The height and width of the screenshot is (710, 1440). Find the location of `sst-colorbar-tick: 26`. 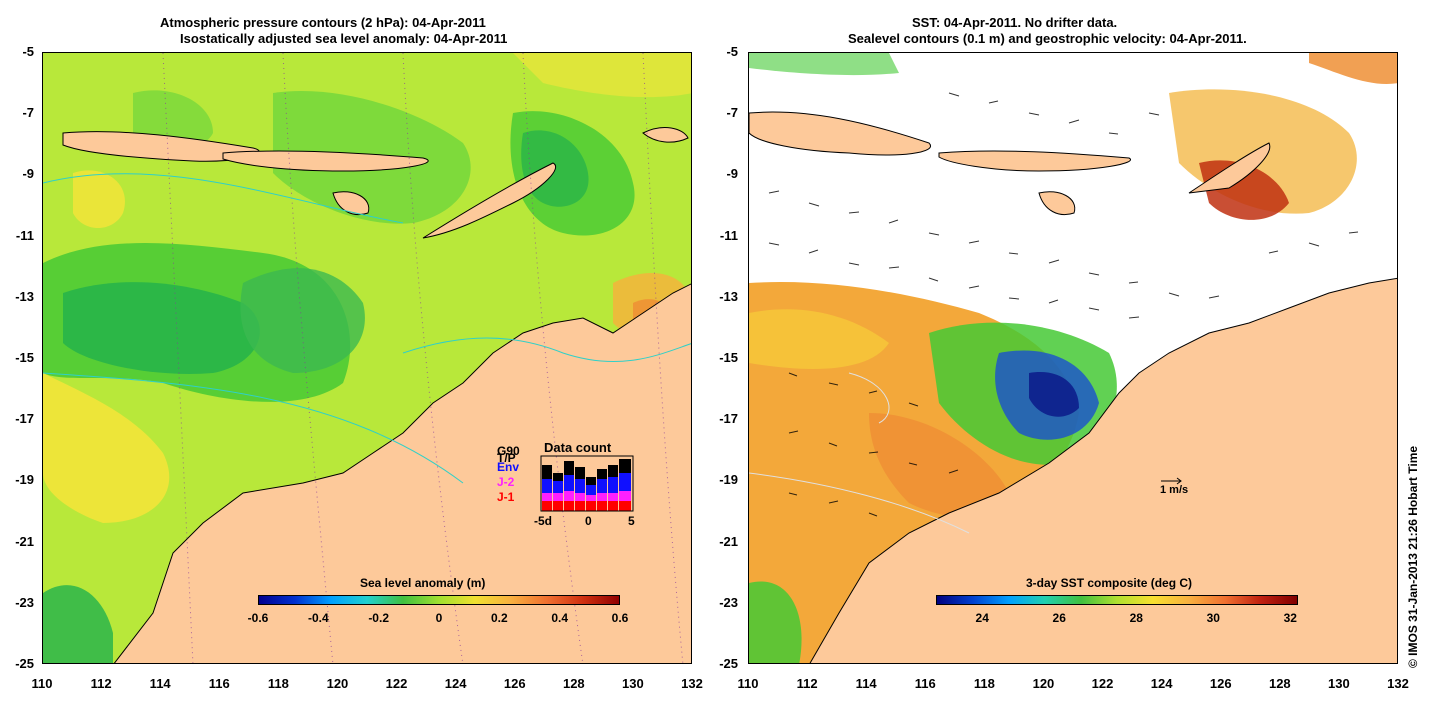

sst-colorbar-tick: 26 is located at coordinates (1059, 618).